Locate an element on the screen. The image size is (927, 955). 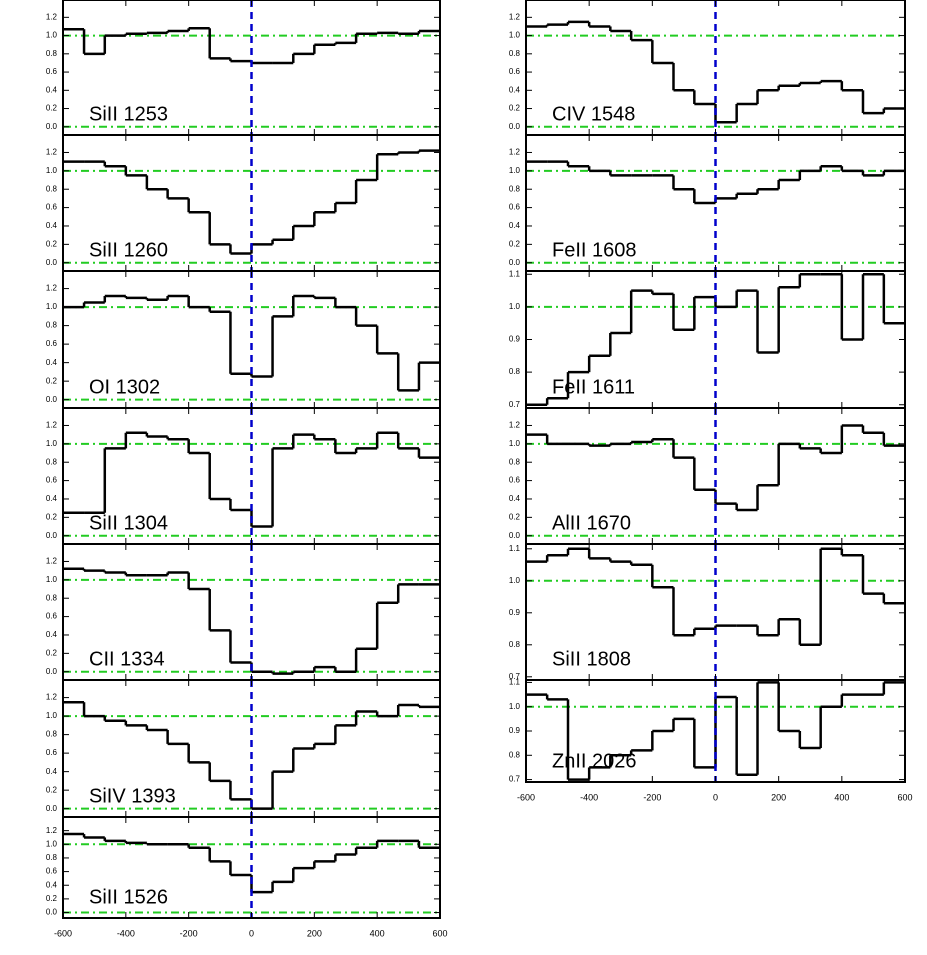
panel-label: SiII 1808 is located at coordinates (591, 659).